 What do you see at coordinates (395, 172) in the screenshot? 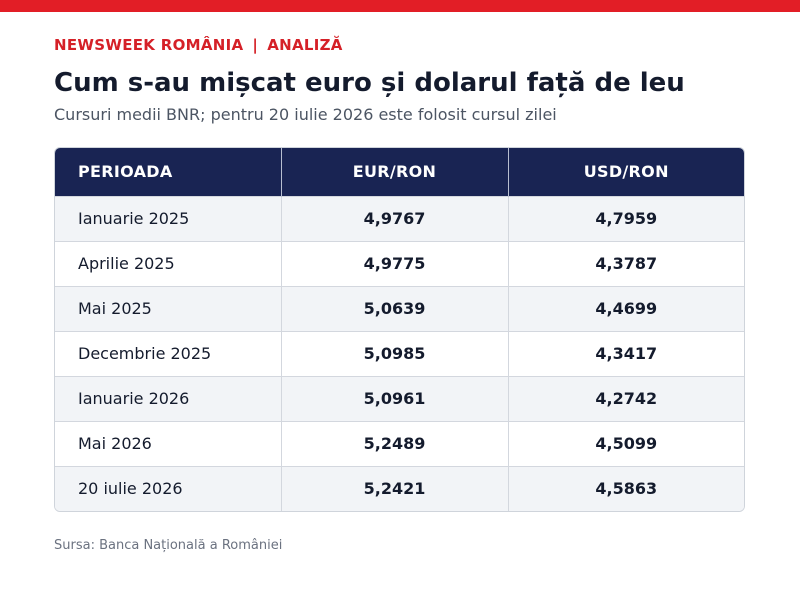
I see `column-header-eur-ron: EUR/RON` at bounding box center [395, 172].